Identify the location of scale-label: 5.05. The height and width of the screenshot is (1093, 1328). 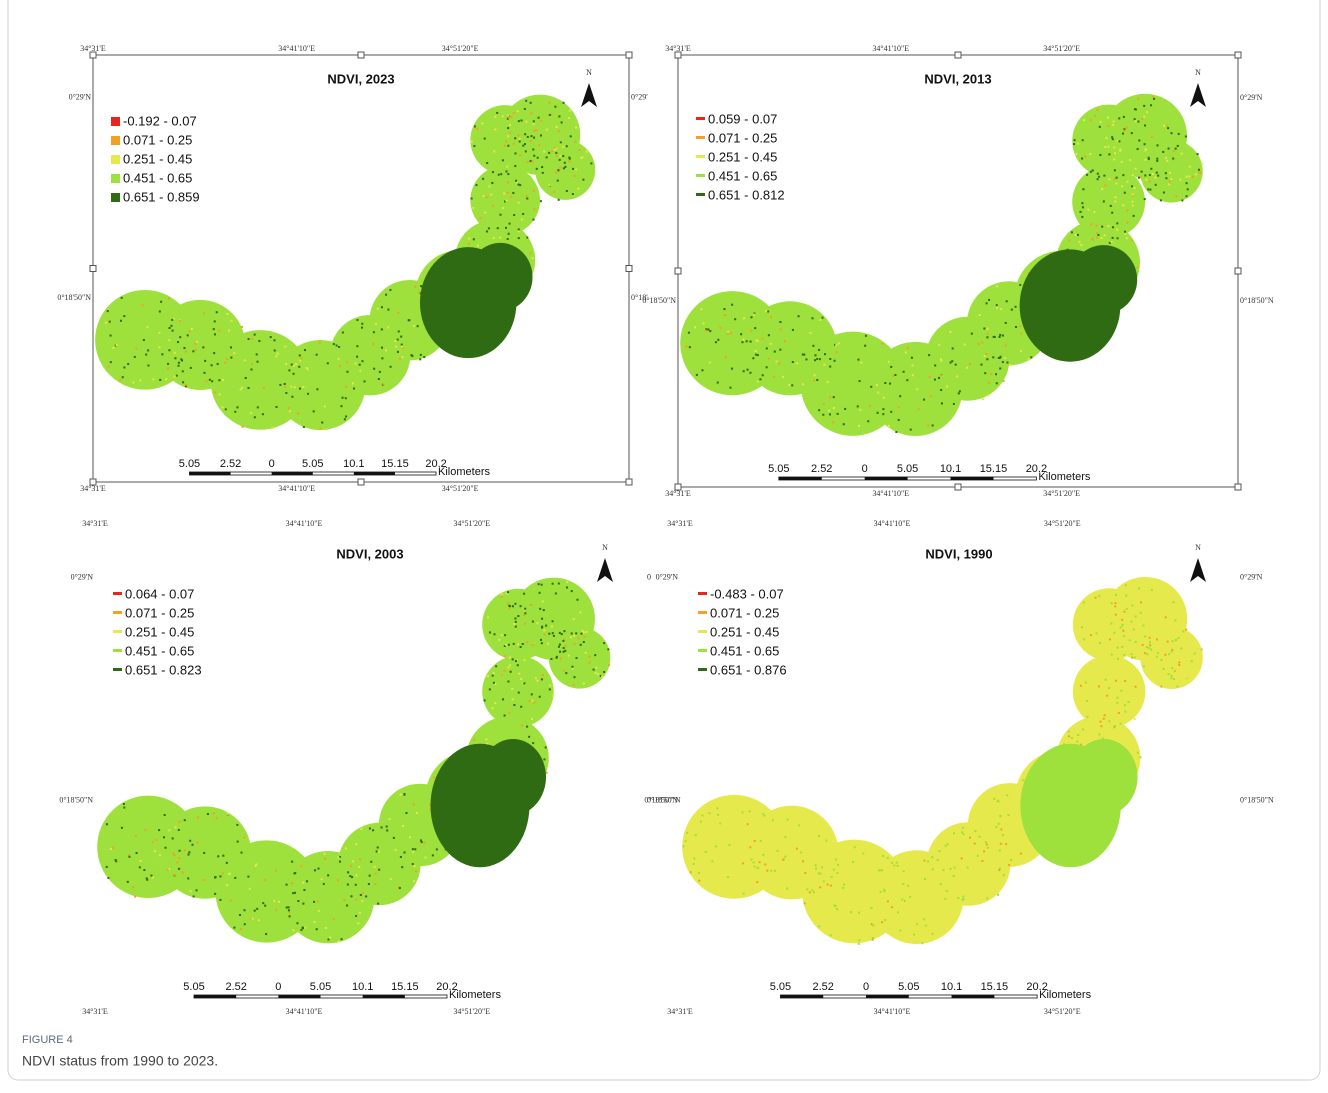
(780, 987).